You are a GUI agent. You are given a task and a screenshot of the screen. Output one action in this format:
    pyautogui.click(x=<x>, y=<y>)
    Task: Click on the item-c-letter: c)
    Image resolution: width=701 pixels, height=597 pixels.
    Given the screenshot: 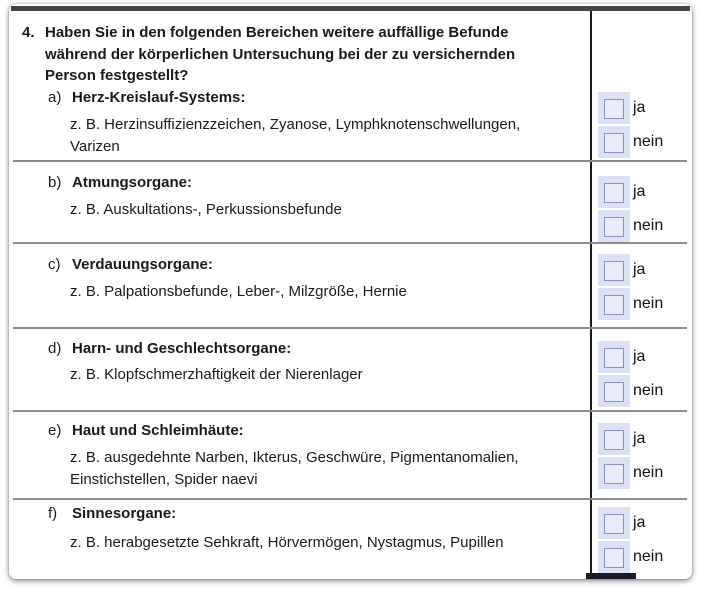 What is the action you would take?
    pyautogui.click(x=54, y=264)
    